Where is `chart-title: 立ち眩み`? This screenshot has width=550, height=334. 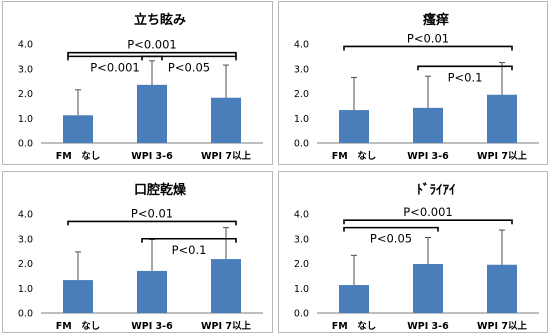 chart-title: 立ち眩み is located at coordinates (160, 20).